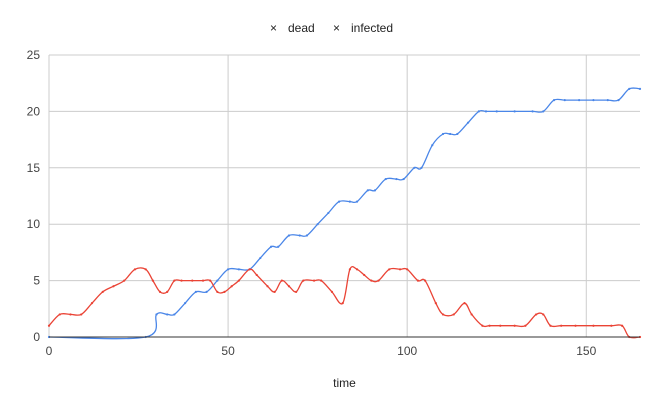  I want to click on chart-legend: × dead × infected, so click(331, 28).